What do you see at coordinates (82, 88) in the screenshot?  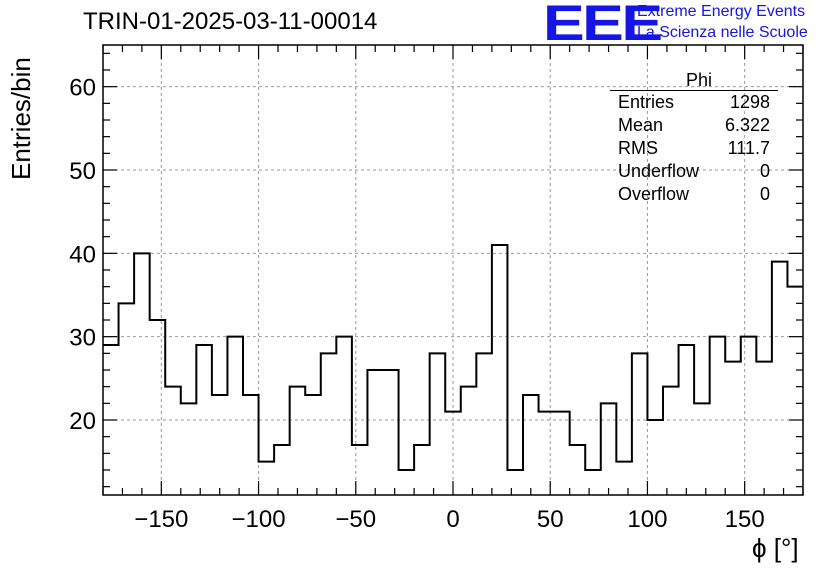 I see `y-tick-label: 60` at bounding box center [82, 88].